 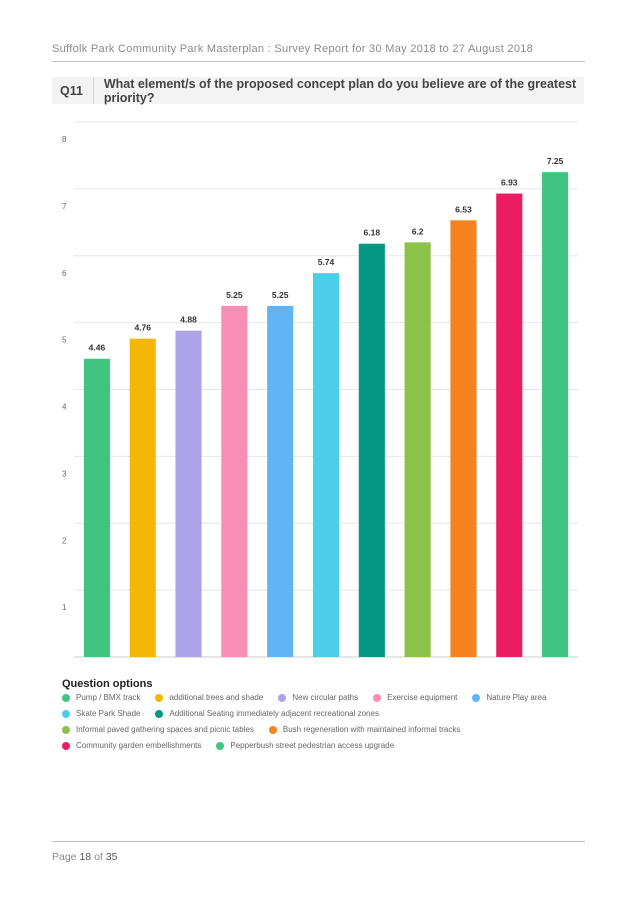 I want to click on question-number: Q11, so click(x=73, y=90).